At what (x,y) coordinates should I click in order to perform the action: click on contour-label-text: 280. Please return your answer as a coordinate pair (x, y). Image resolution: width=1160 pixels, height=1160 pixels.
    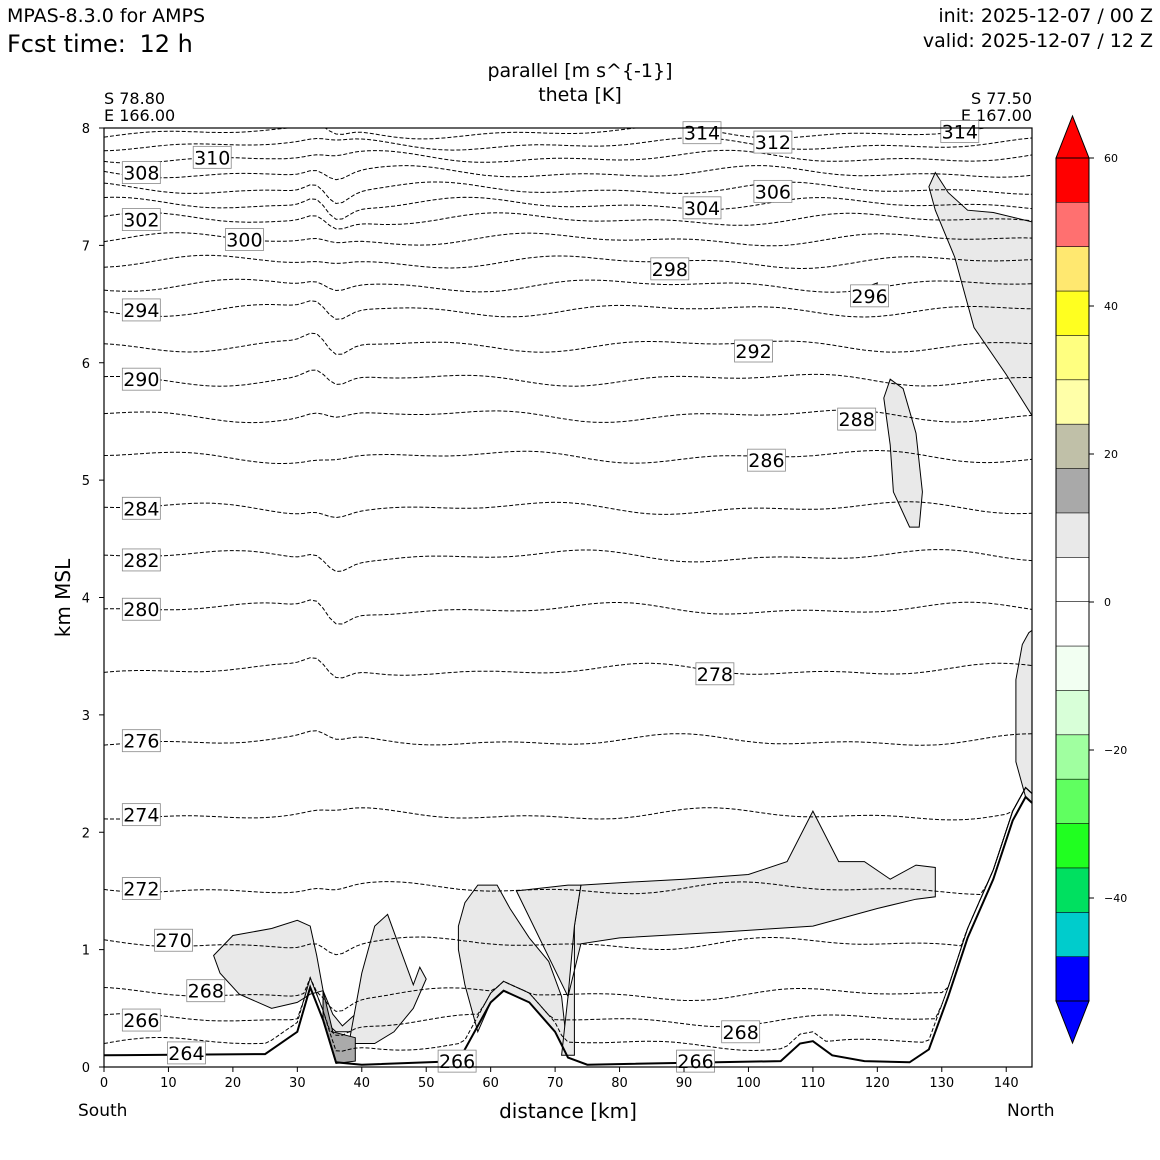
    Looking at the image, I should click on (141, 610).